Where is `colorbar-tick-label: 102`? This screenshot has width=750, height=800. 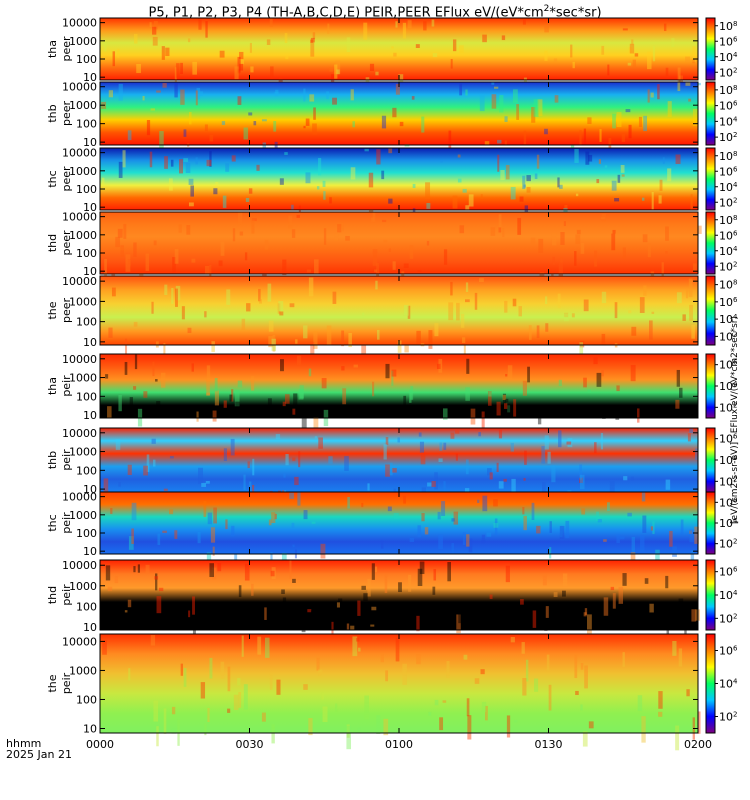 colorbar-tick-label: 102 is located at coordinates (728, 407).